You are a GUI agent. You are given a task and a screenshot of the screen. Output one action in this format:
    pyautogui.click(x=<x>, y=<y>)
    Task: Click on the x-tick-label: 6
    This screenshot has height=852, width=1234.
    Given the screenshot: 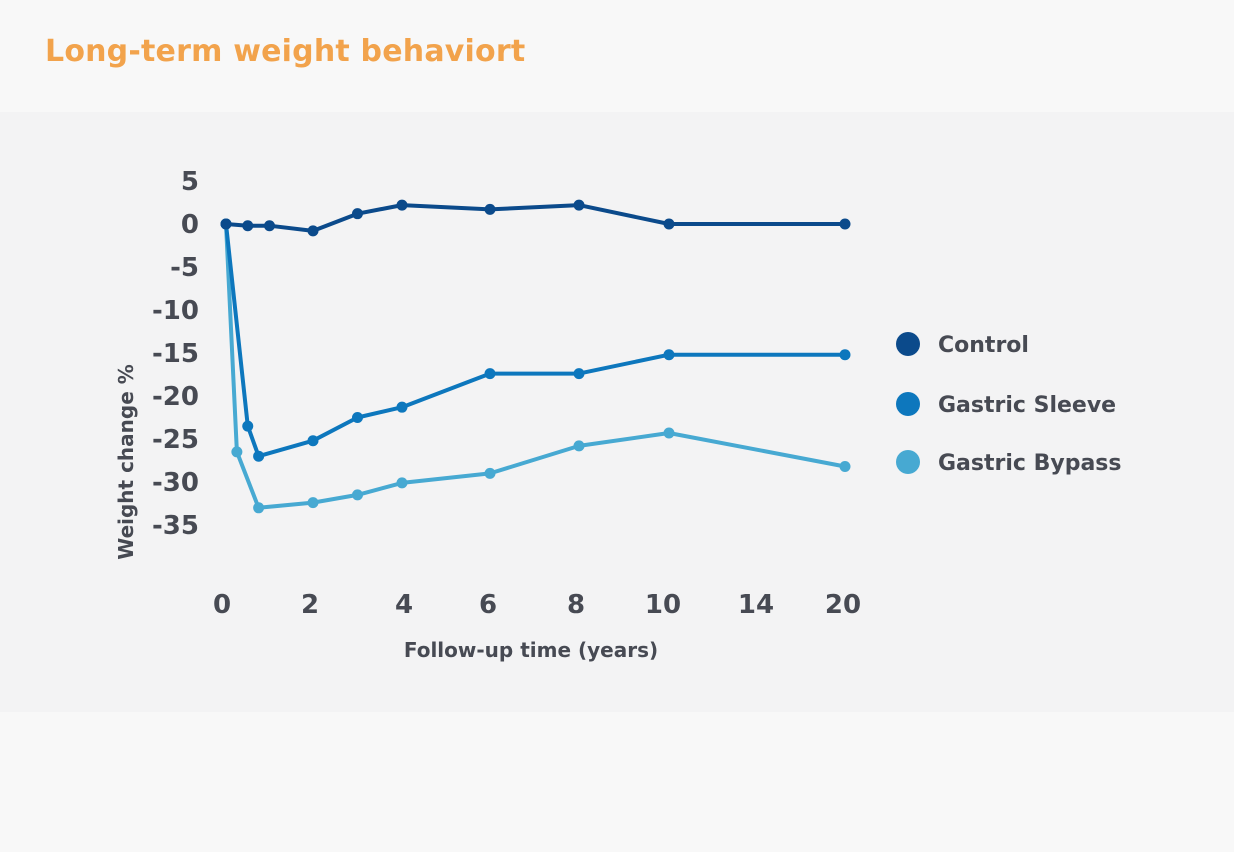 What is the action you would take?
    pyautogui.click(x=488, y=605)
    